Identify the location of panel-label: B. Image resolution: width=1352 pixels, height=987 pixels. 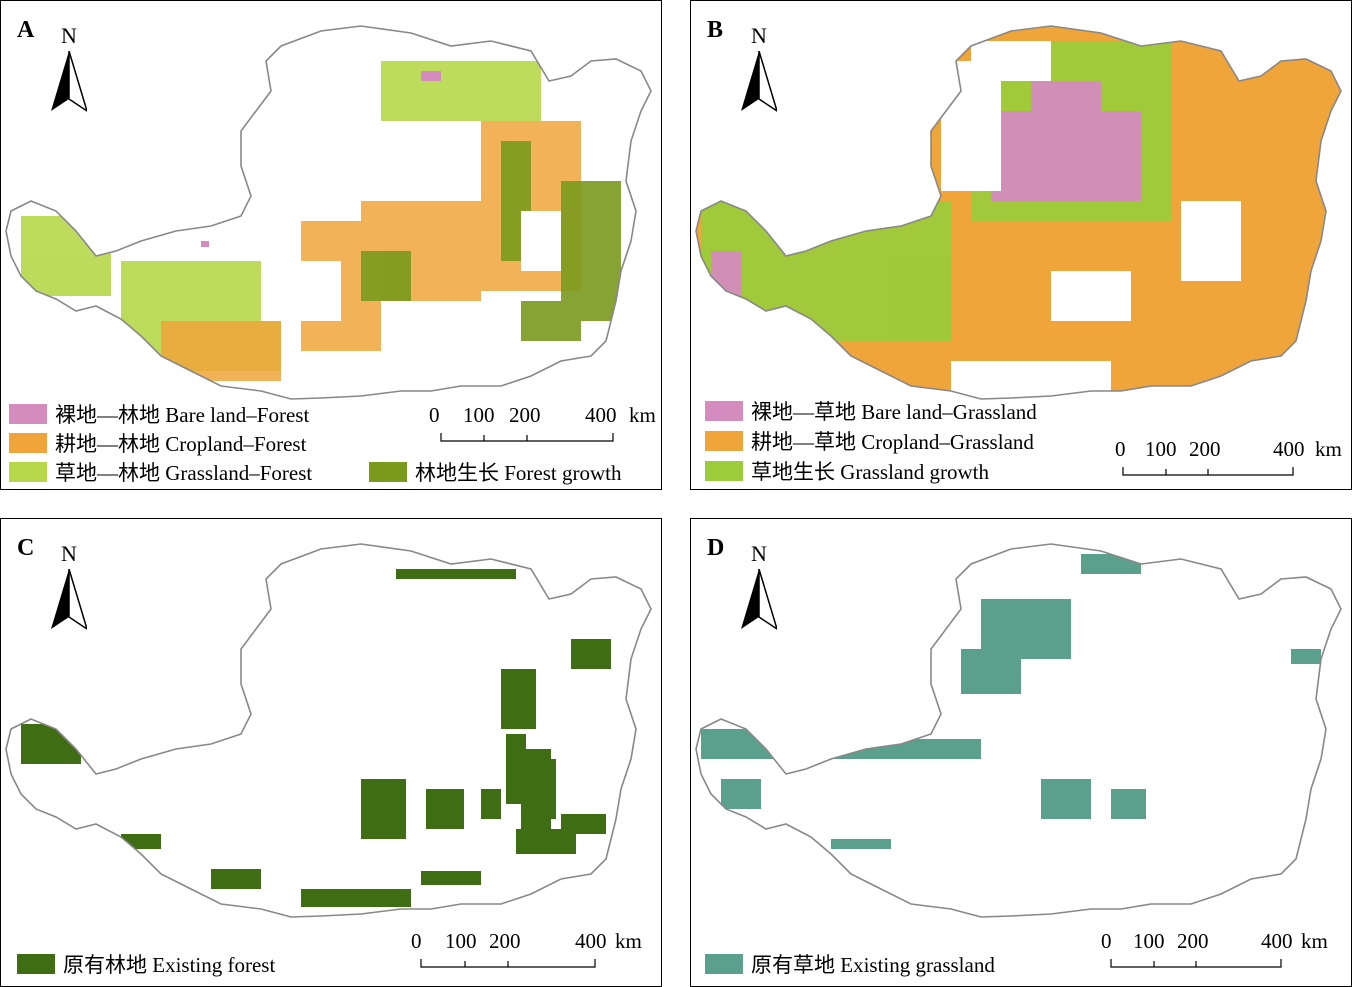
(715, 30).